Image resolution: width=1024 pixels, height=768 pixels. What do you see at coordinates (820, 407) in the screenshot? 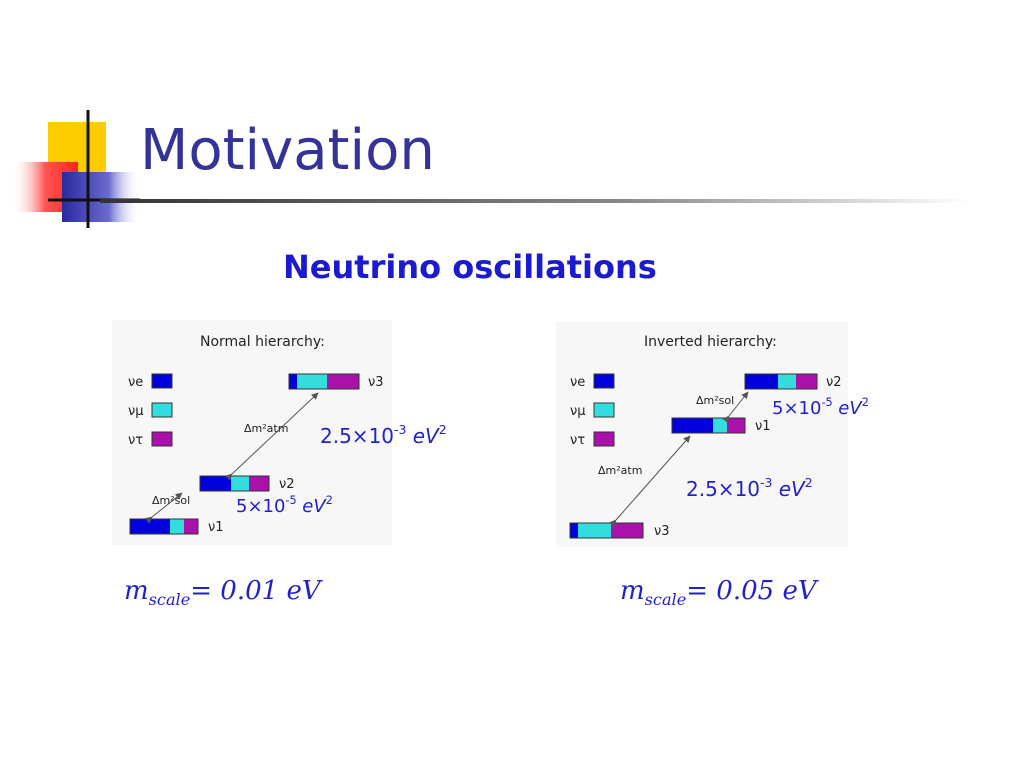
I see `inverted-sol-value: 5×10-5 eV2` at bounding box center [820, 407].